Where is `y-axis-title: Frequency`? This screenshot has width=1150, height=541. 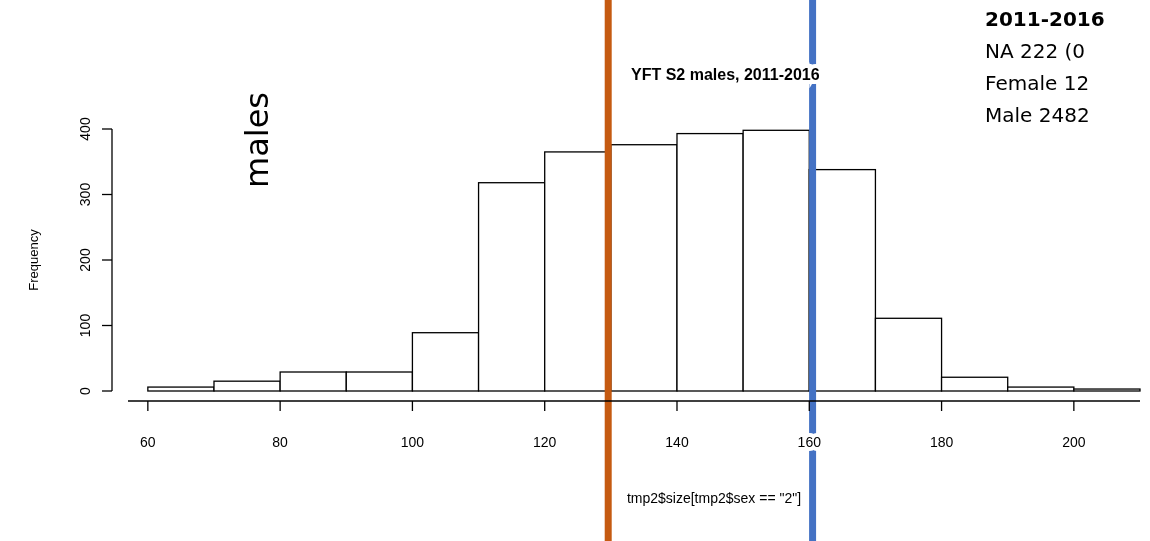 y-axis-title: Frequency is located at coordinates (33, 259).